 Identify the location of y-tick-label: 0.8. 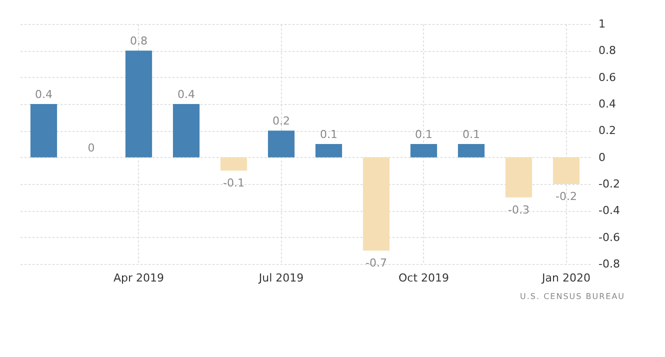
(607, 51).